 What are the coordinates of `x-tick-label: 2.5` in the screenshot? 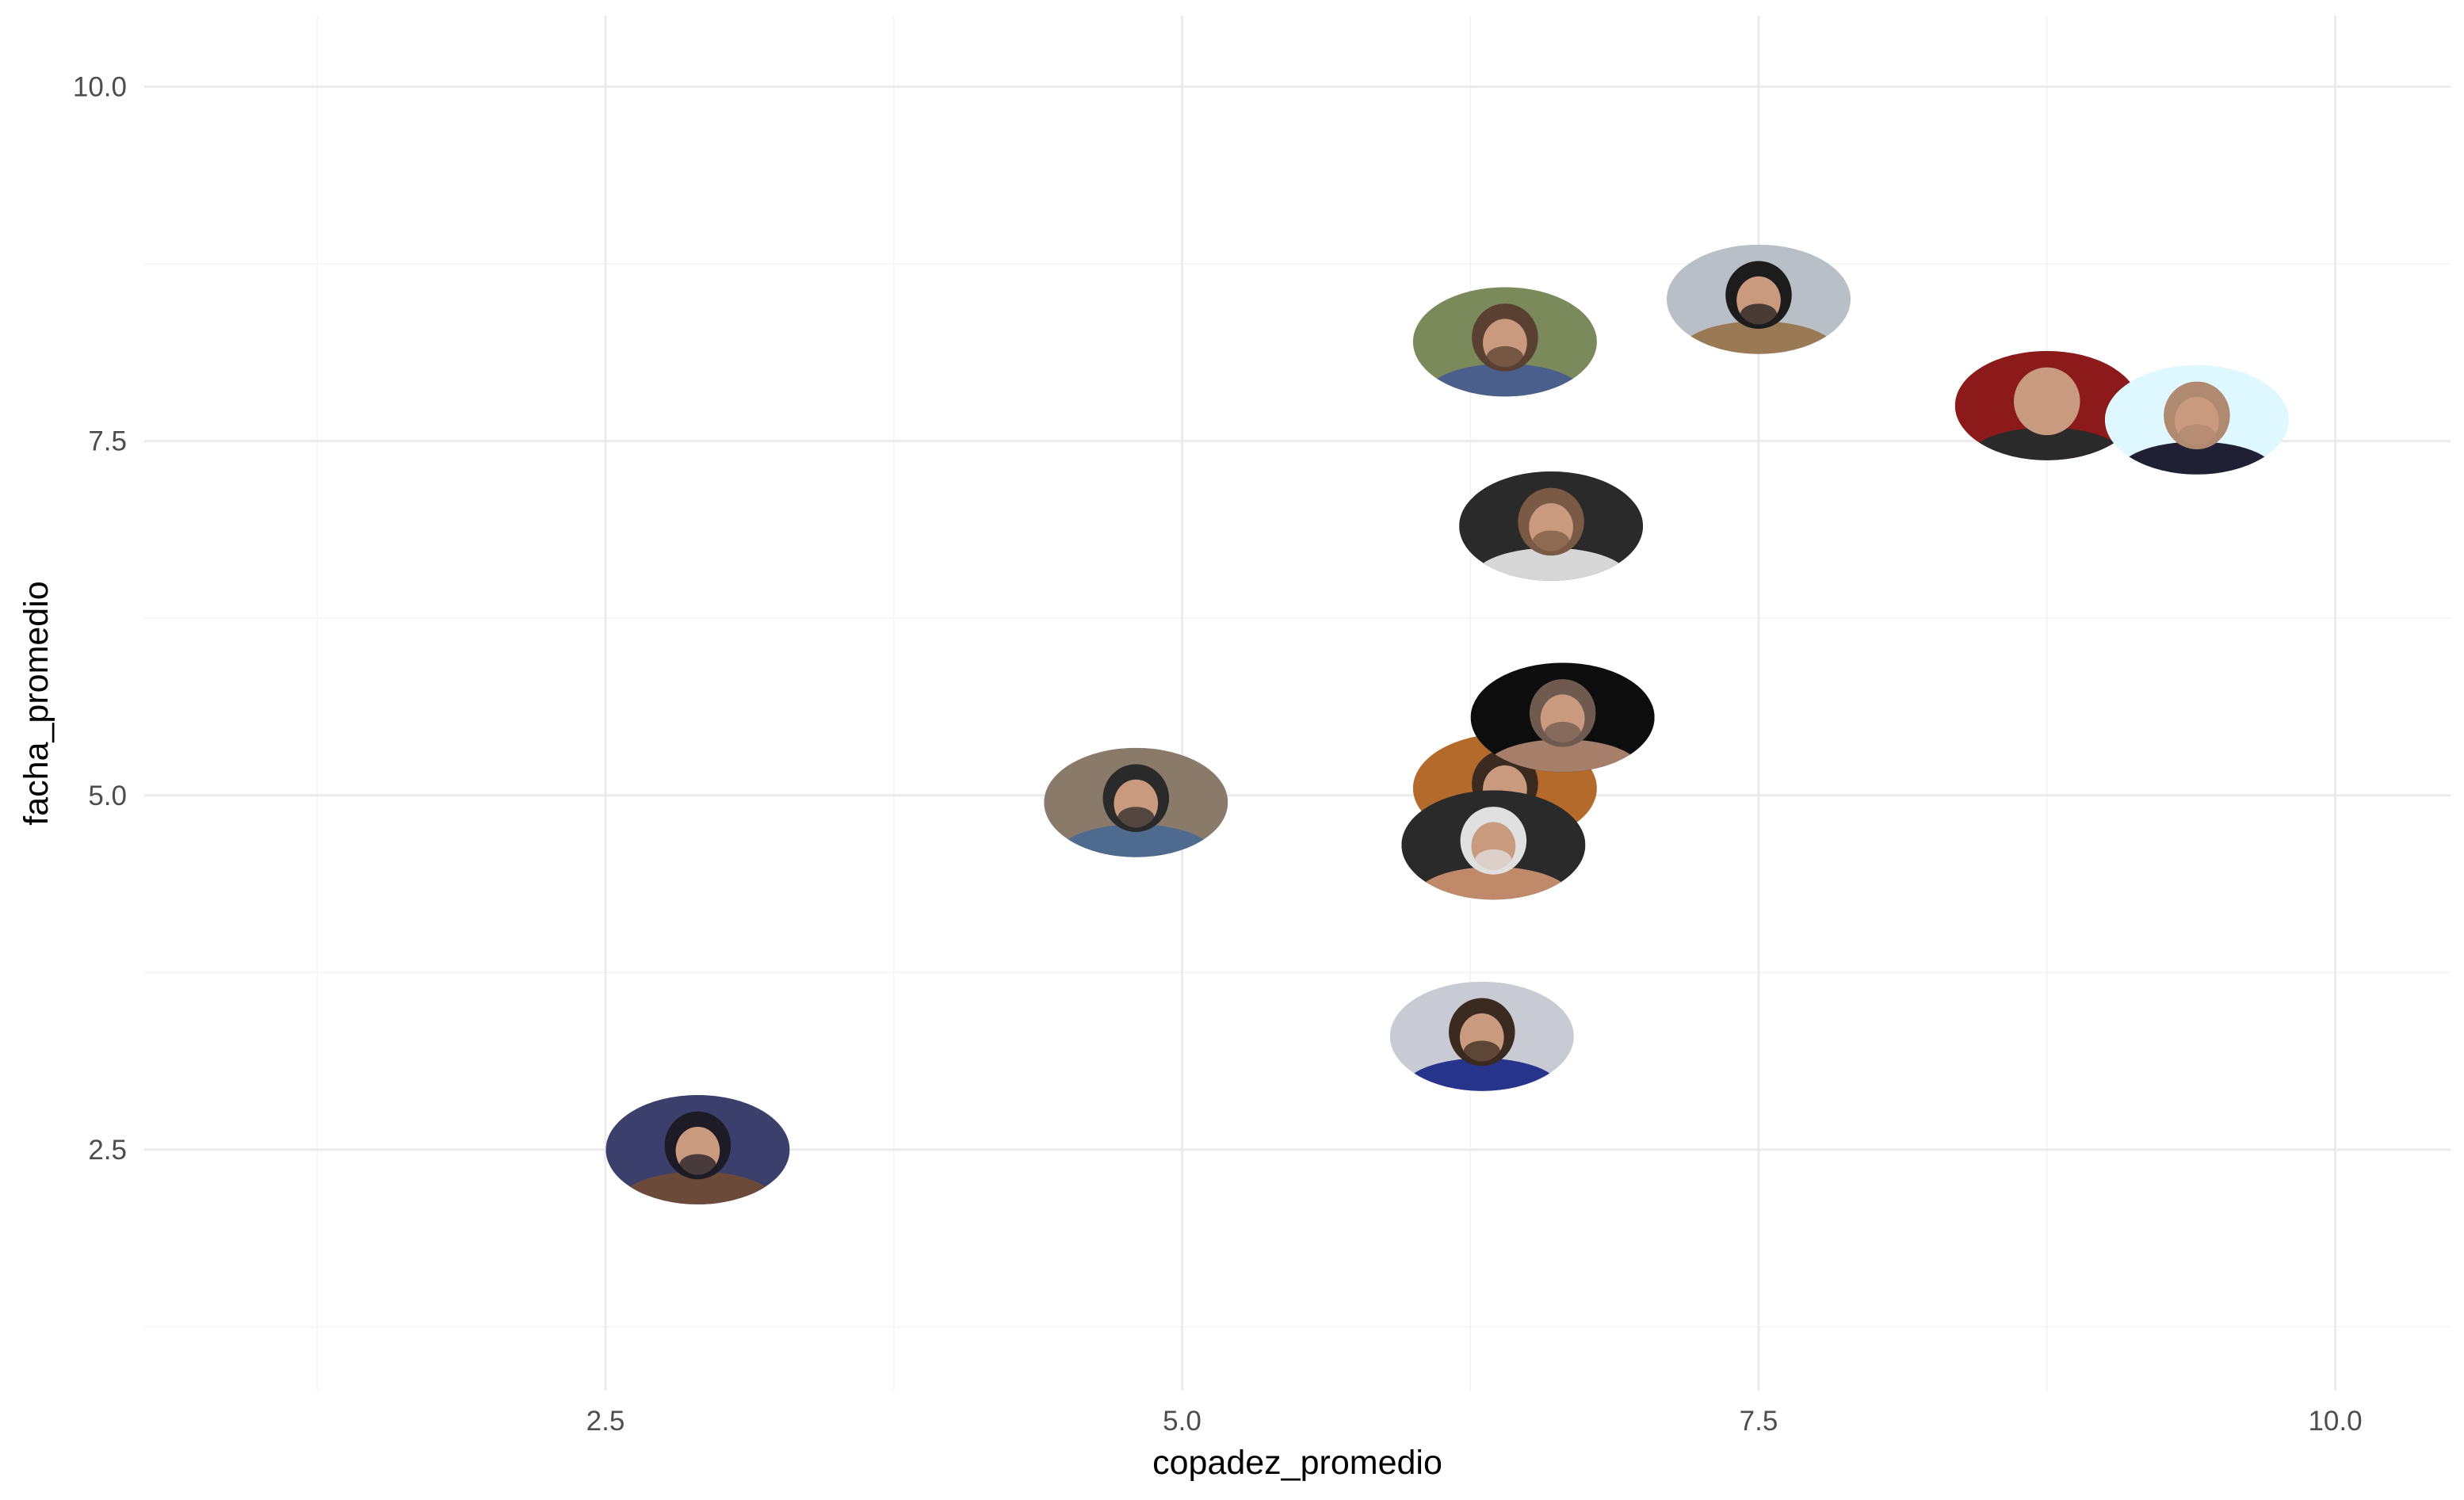 It's located at (605, 1421).